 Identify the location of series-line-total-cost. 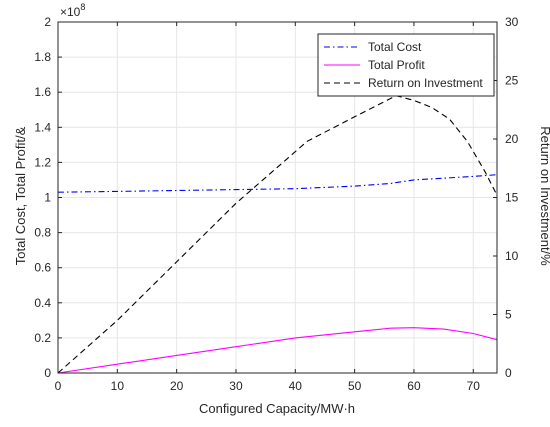
(277, 183).